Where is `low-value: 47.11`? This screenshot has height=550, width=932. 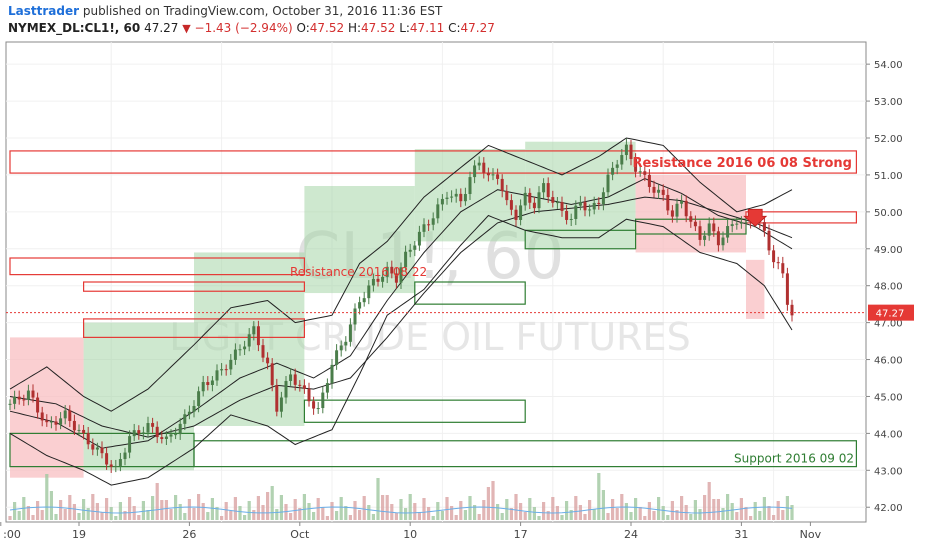
low-value: 47.11 is located at coordinates (427, 28).